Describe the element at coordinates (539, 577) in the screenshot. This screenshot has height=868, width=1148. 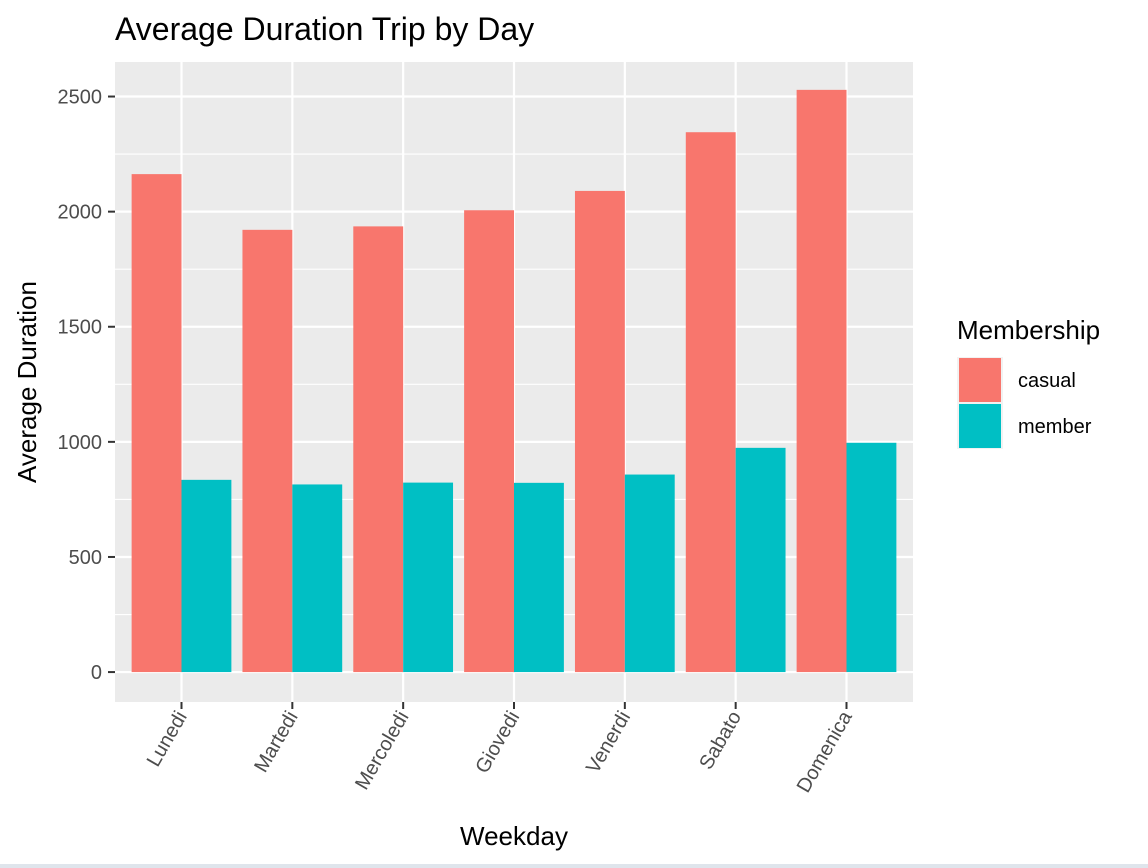
I see `bar-member-giovedi` at that location.